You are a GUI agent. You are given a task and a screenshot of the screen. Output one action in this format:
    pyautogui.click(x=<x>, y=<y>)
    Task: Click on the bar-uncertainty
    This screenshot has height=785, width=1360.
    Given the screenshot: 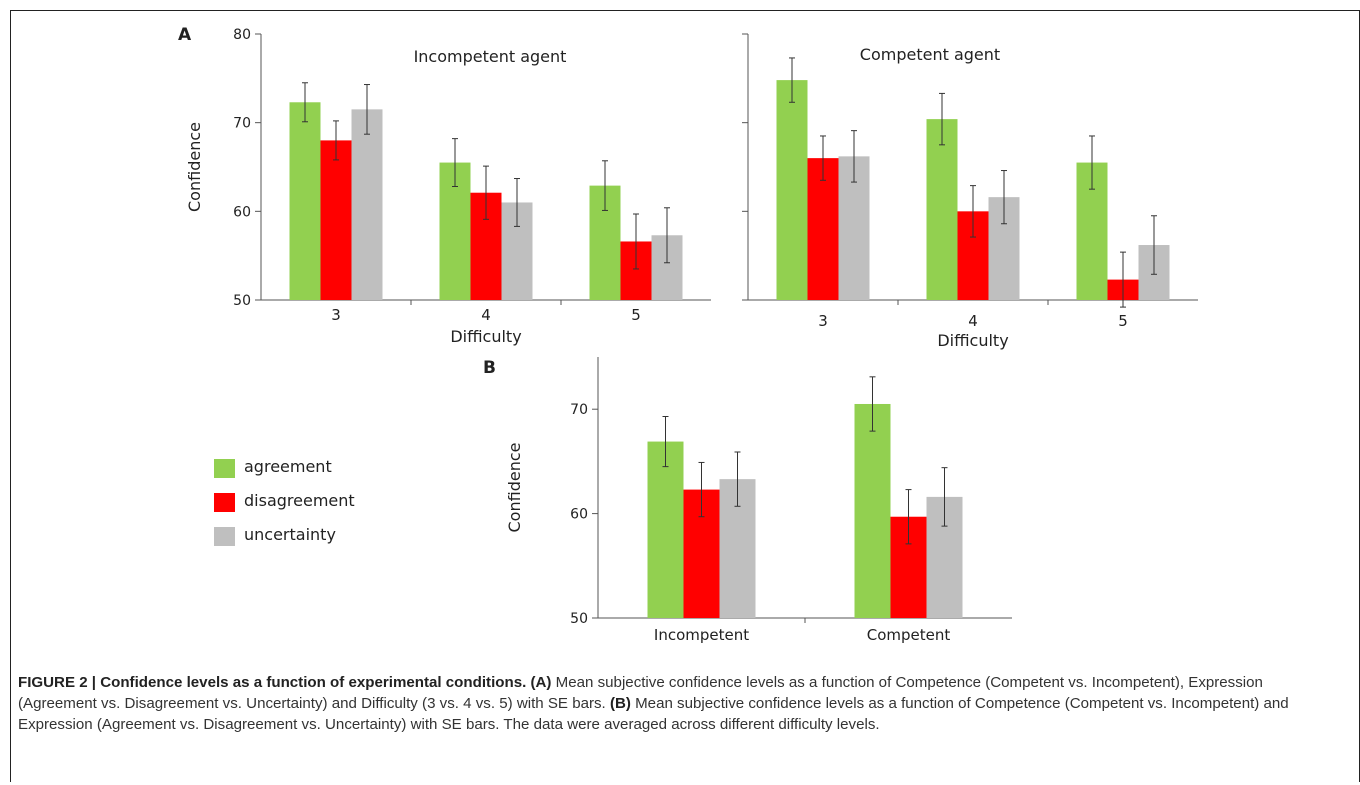 What is the action you would take?
    pyautogui.click(x=367, y=204)
    